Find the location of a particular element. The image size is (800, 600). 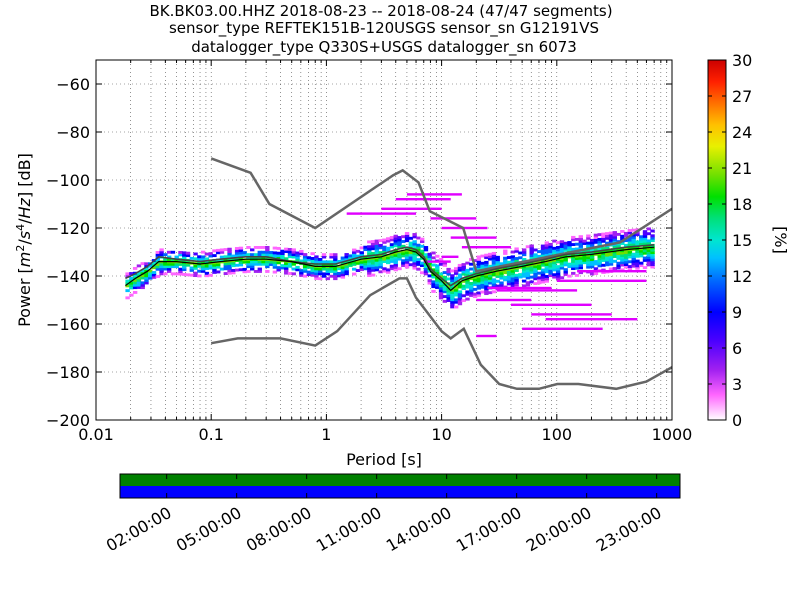

noise-model-low-line is located at coordinates (441, 334).